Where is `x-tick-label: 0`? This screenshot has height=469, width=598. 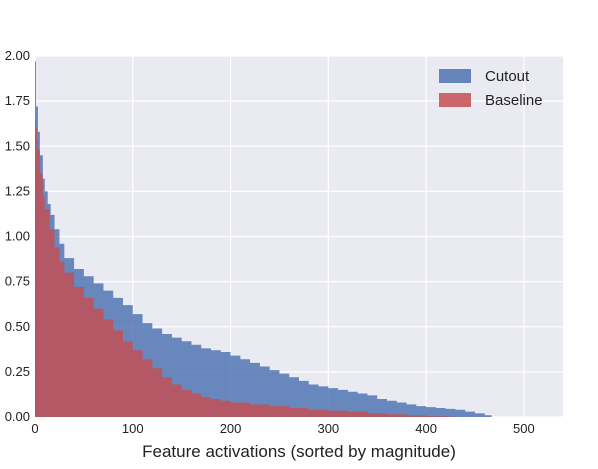 x-tick-label: 0 is located at coordinates (34, 428).